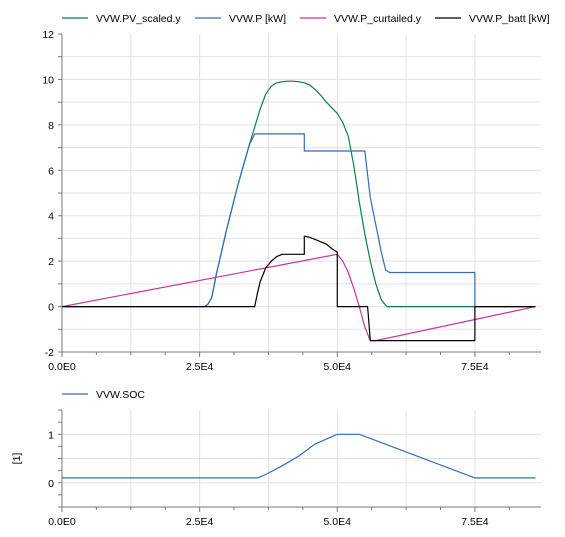 The width and height of the screenshot is (565, 537). Describe the element at coordinates (49, 353) in the screenshot. I see `y-tick-label: -2` at that location.